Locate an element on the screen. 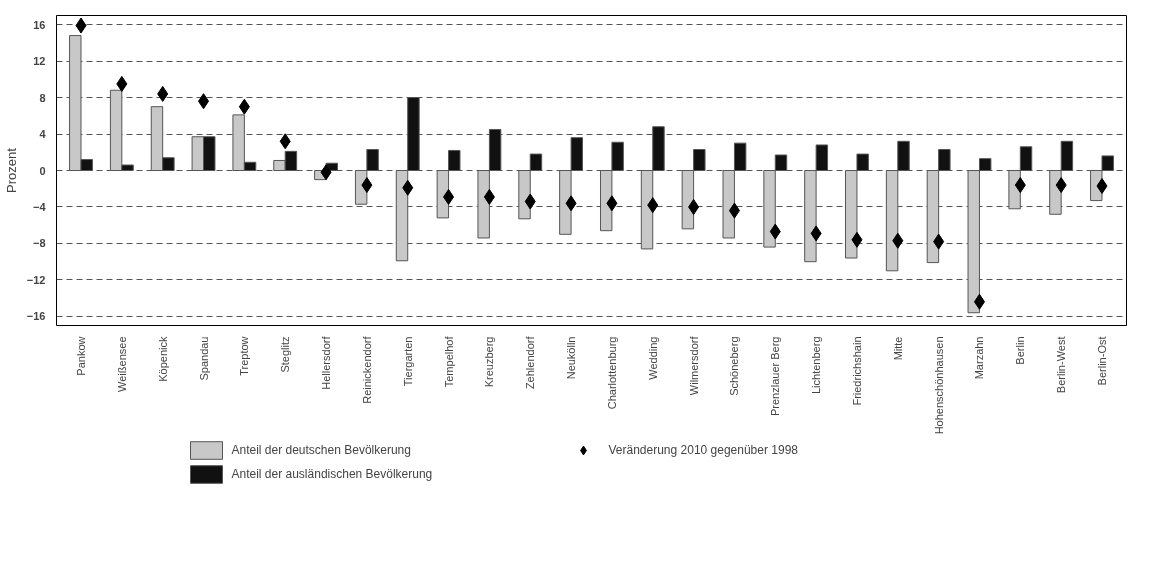 The width and height of the screenshot is (1164, 582). y-tick-label: −8 is located at coordinates (39, 243).